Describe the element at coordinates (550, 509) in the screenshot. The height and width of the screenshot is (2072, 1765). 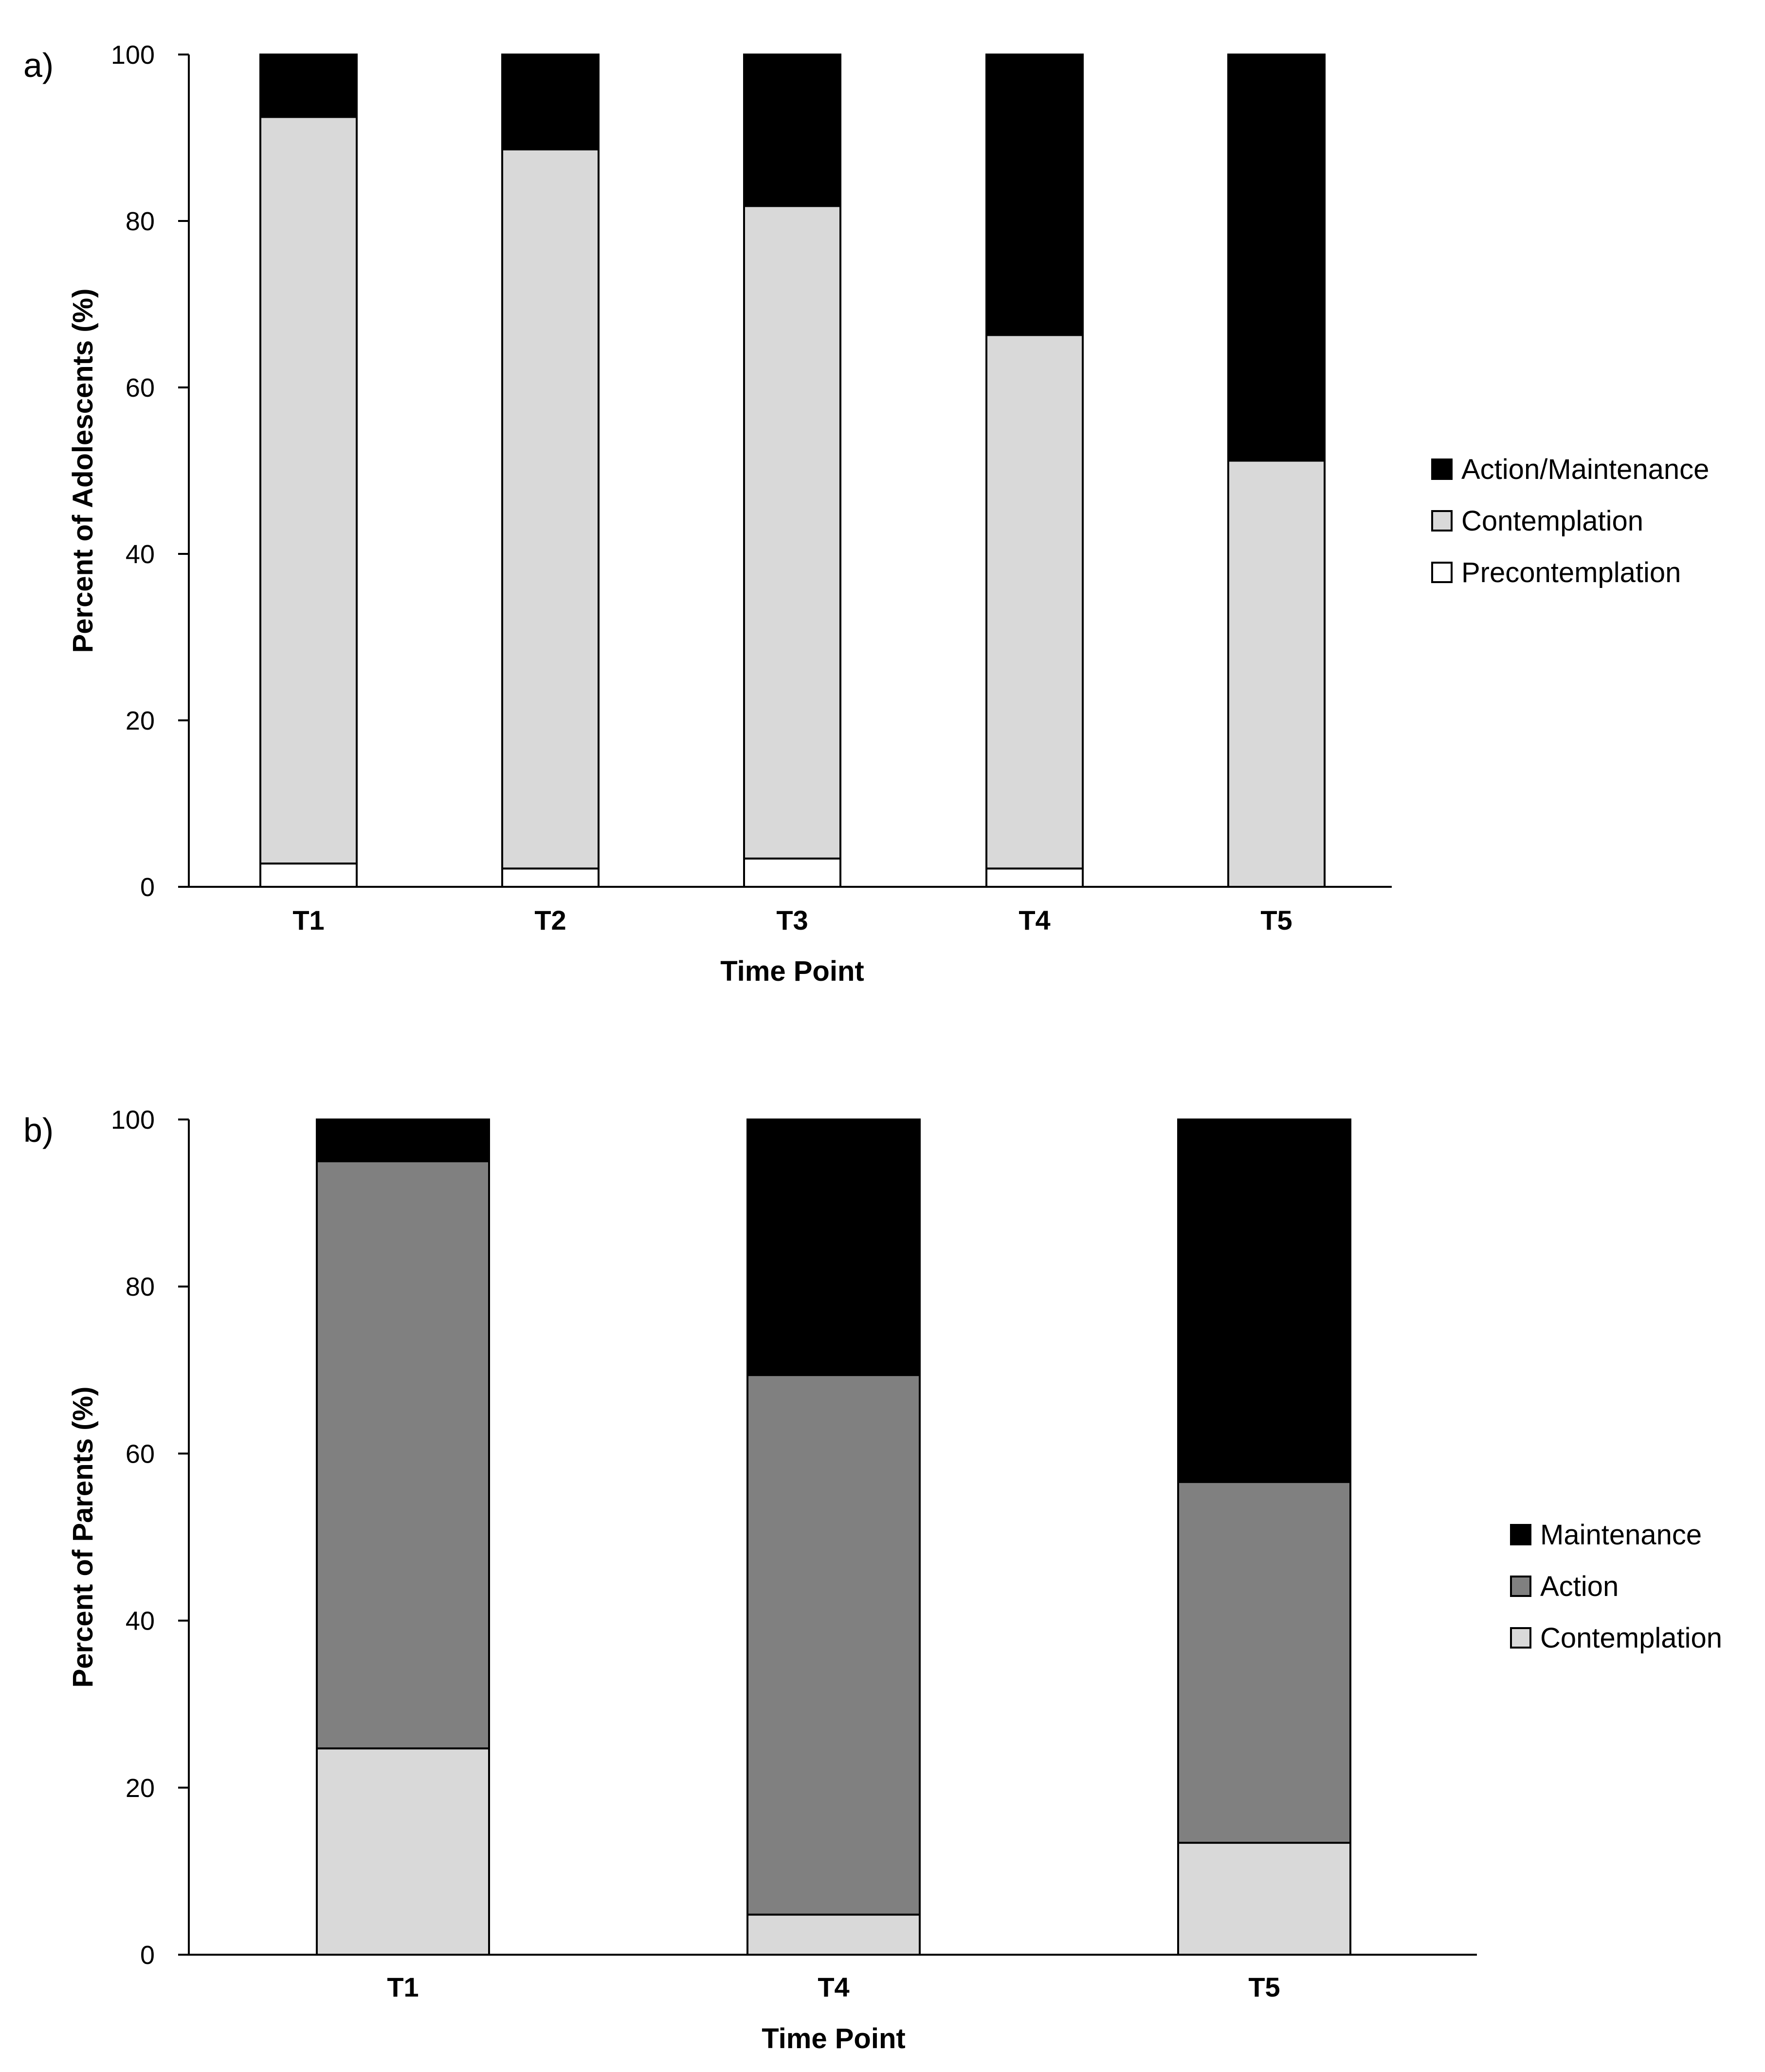
I see `bar-a-T2-contemplation` at that location.